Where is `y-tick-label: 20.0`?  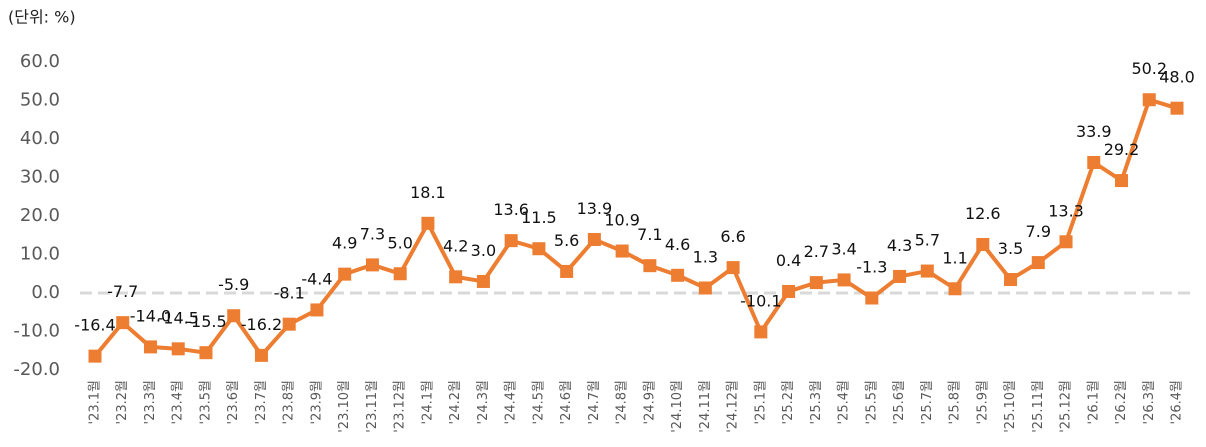
y-tick-label: 20.0 is located at coordinates (40, 215).